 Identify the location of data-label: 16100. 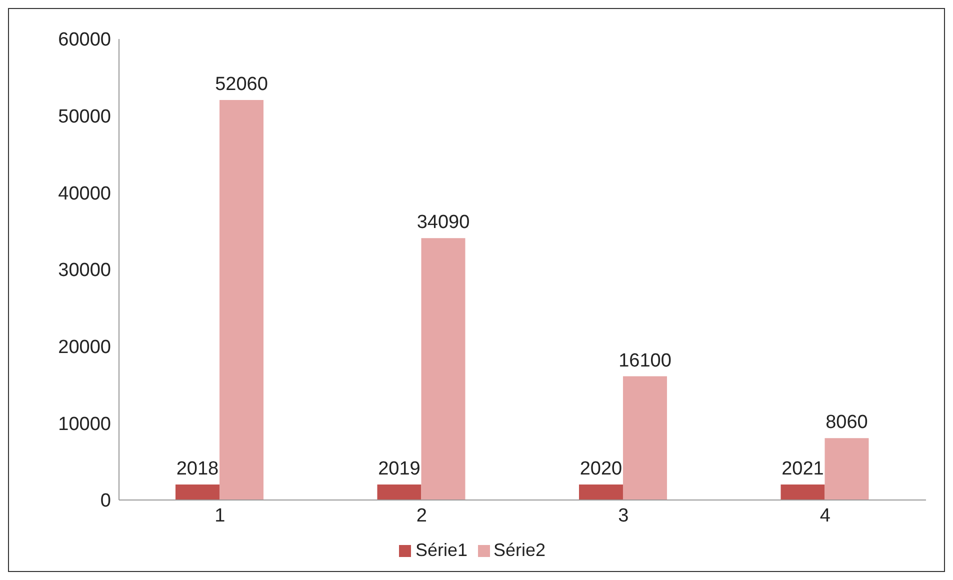
(645, 361).